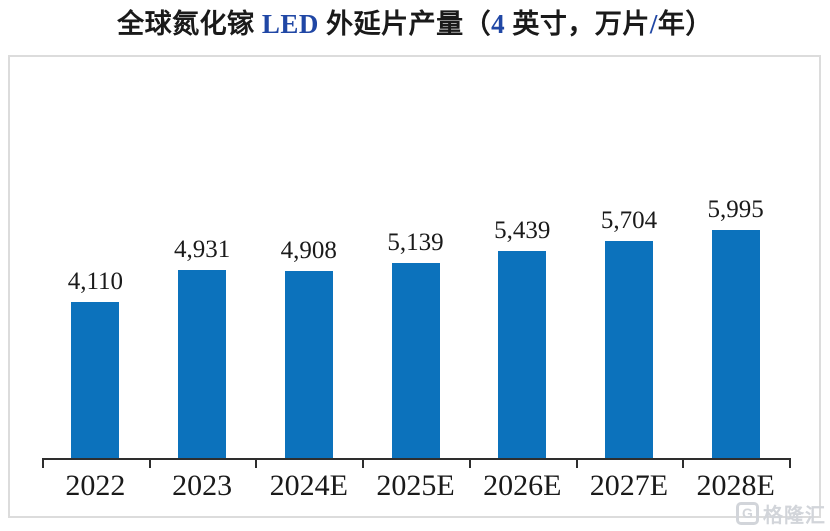  I want to click on bar-column: 5,139, so click(415, 257).